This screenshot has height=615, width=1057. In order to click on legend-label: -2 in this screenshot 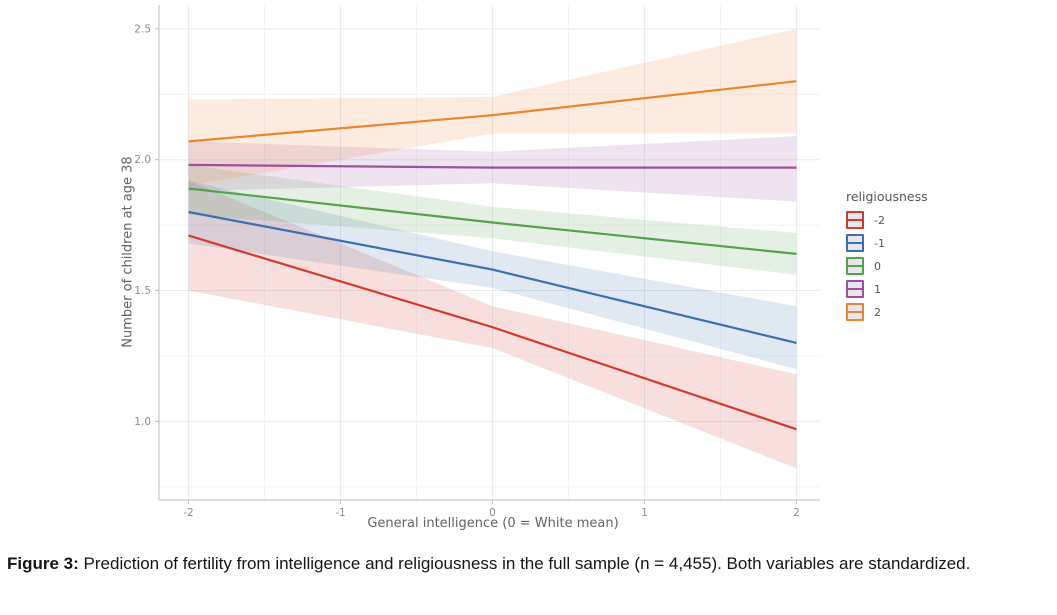, I will do `click(879, 220)`.